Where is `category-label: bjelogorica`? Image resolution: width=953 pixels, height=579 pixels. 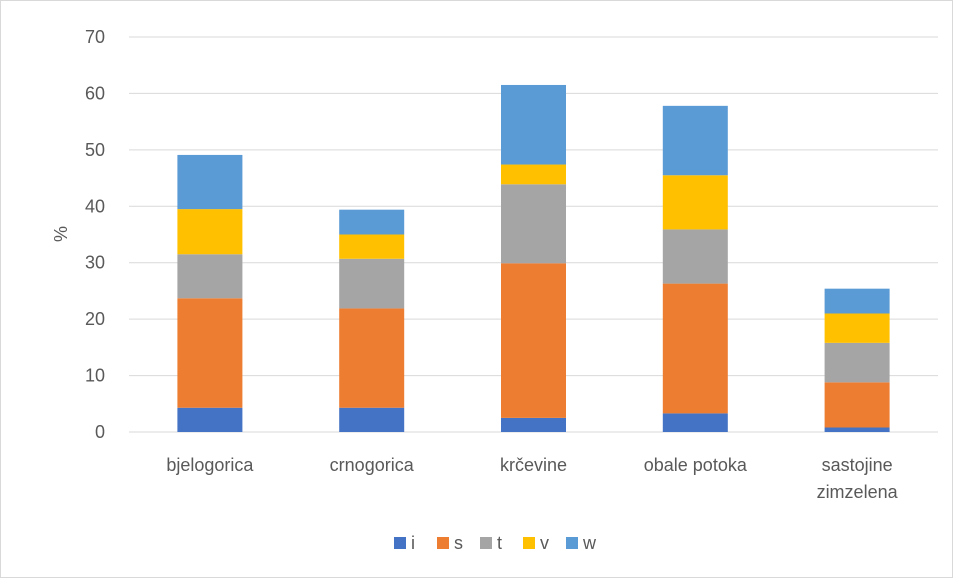
category-label: bjelogorica is located at coordinates (210, 465).